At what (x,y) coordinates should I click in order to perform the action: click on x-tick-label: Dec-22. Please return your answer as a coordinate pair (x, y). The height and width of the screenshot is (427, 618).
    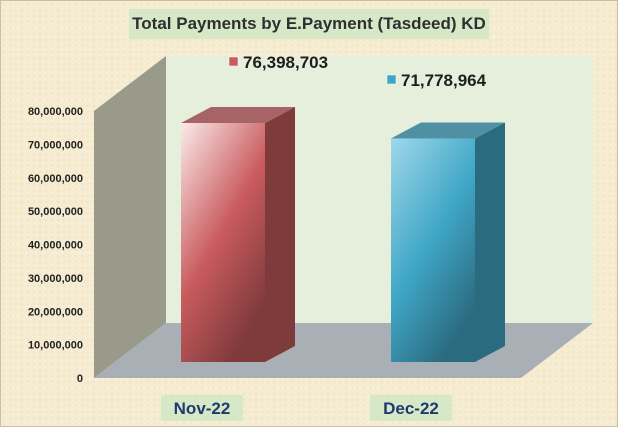
    Looking at the image, I should click on (411, 408).